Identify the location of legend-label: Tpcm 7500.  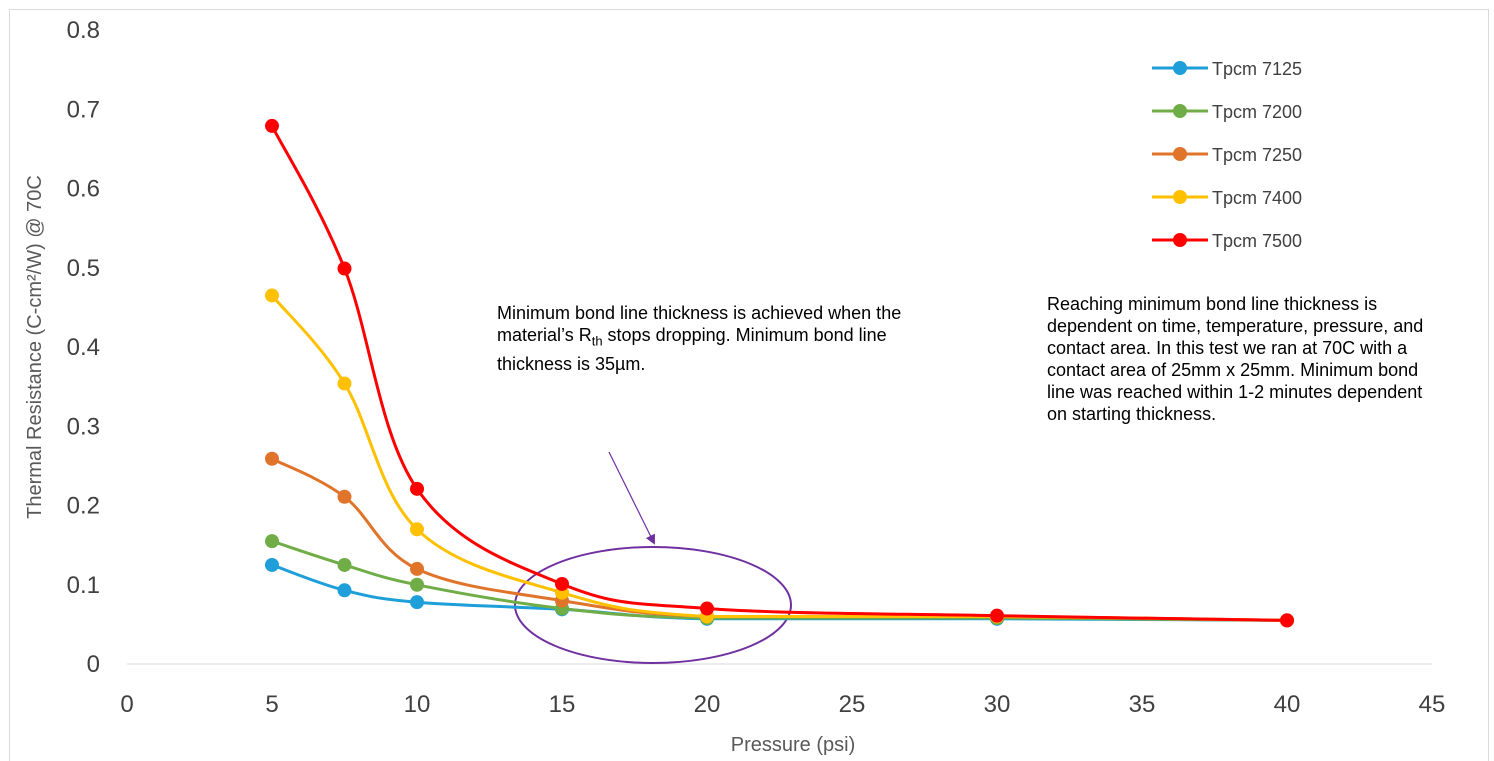
(1257, 241).